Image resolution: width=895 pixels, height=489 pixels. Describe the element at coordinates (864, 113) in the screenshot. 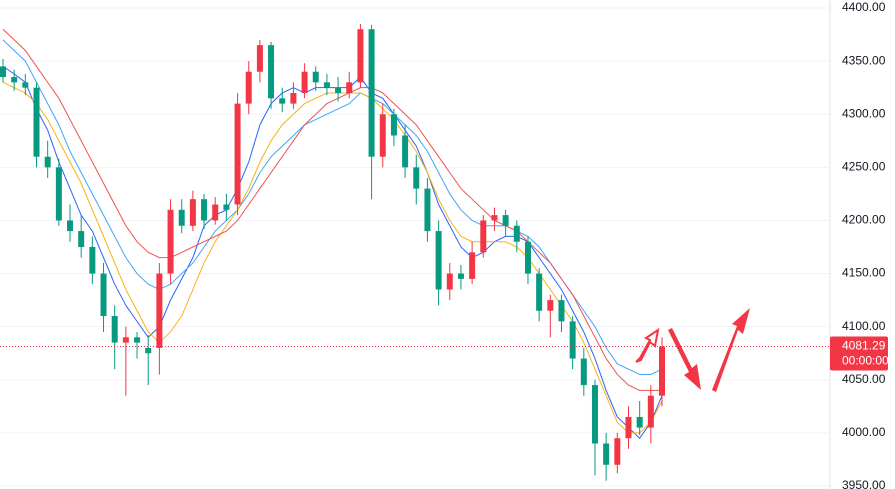

I see `y-tick-label: 4300.00` at that location.